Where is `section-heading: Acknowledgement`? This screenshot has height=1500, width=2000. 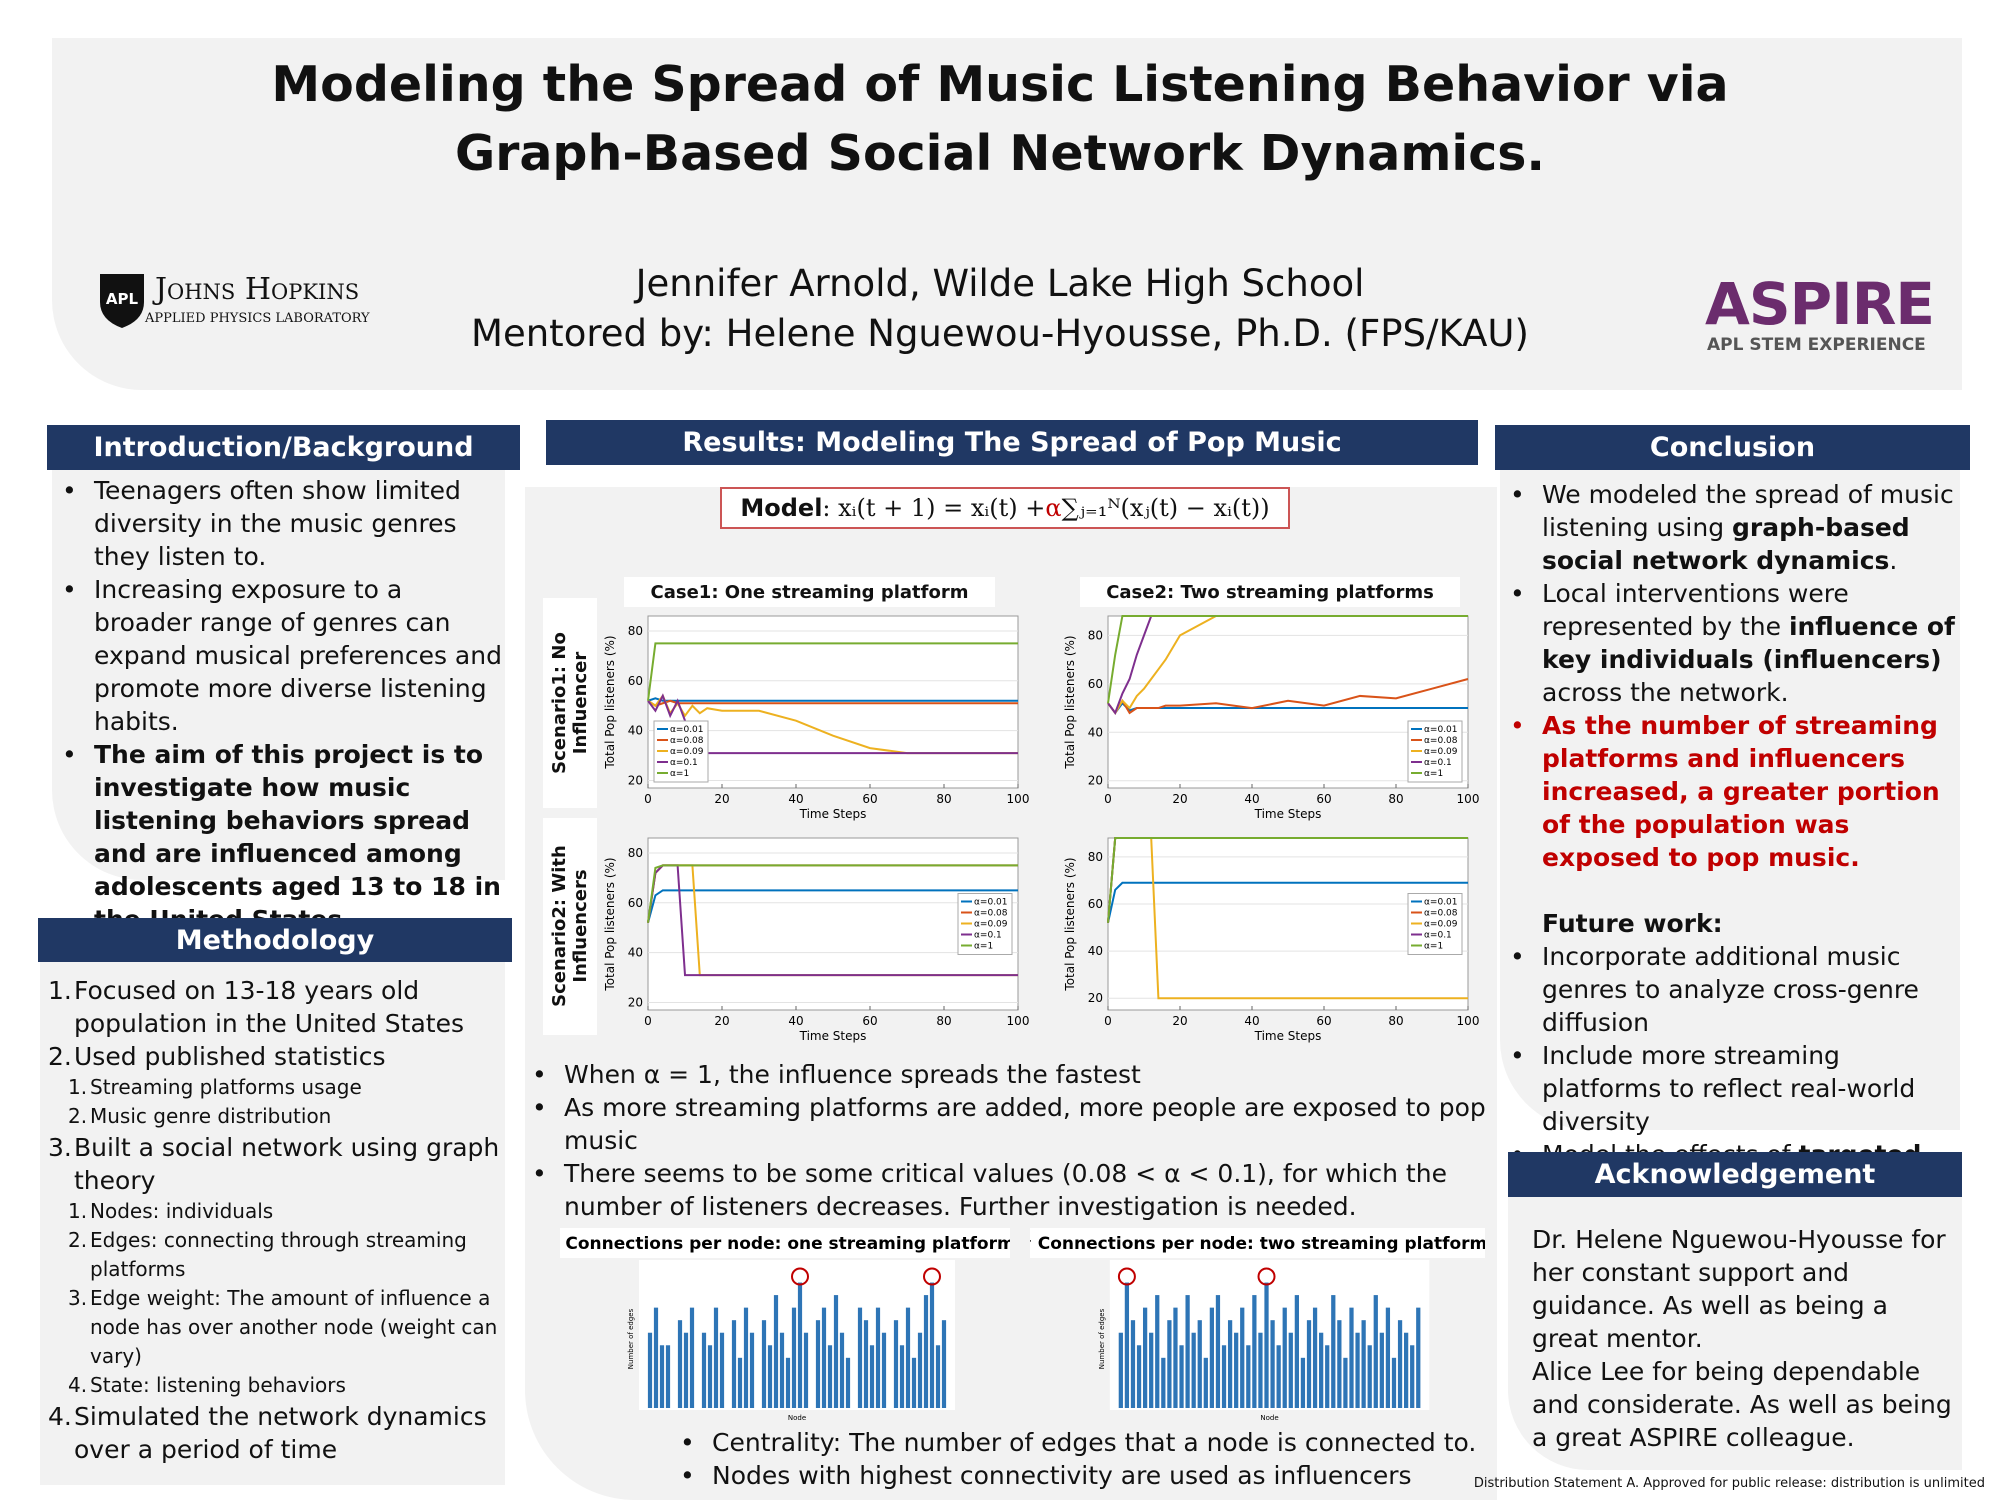 section-heading: Acknowledgement is located at coordinates (1735, 1174).